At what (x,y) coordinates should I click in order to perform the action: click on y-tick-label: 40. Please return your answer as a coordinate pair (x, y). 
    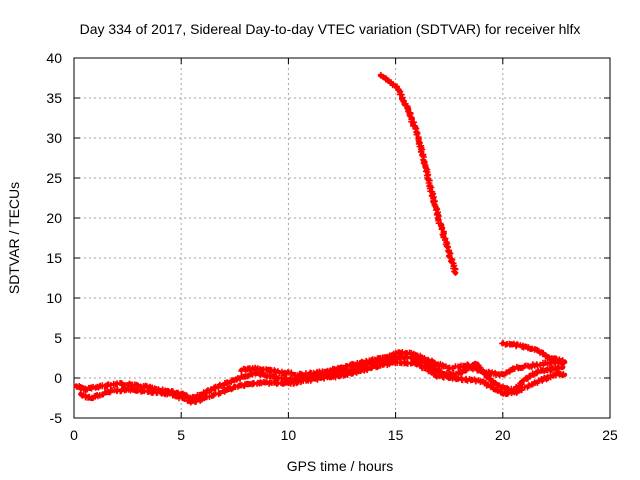
    Looking at the image, I should click on (54, 58).